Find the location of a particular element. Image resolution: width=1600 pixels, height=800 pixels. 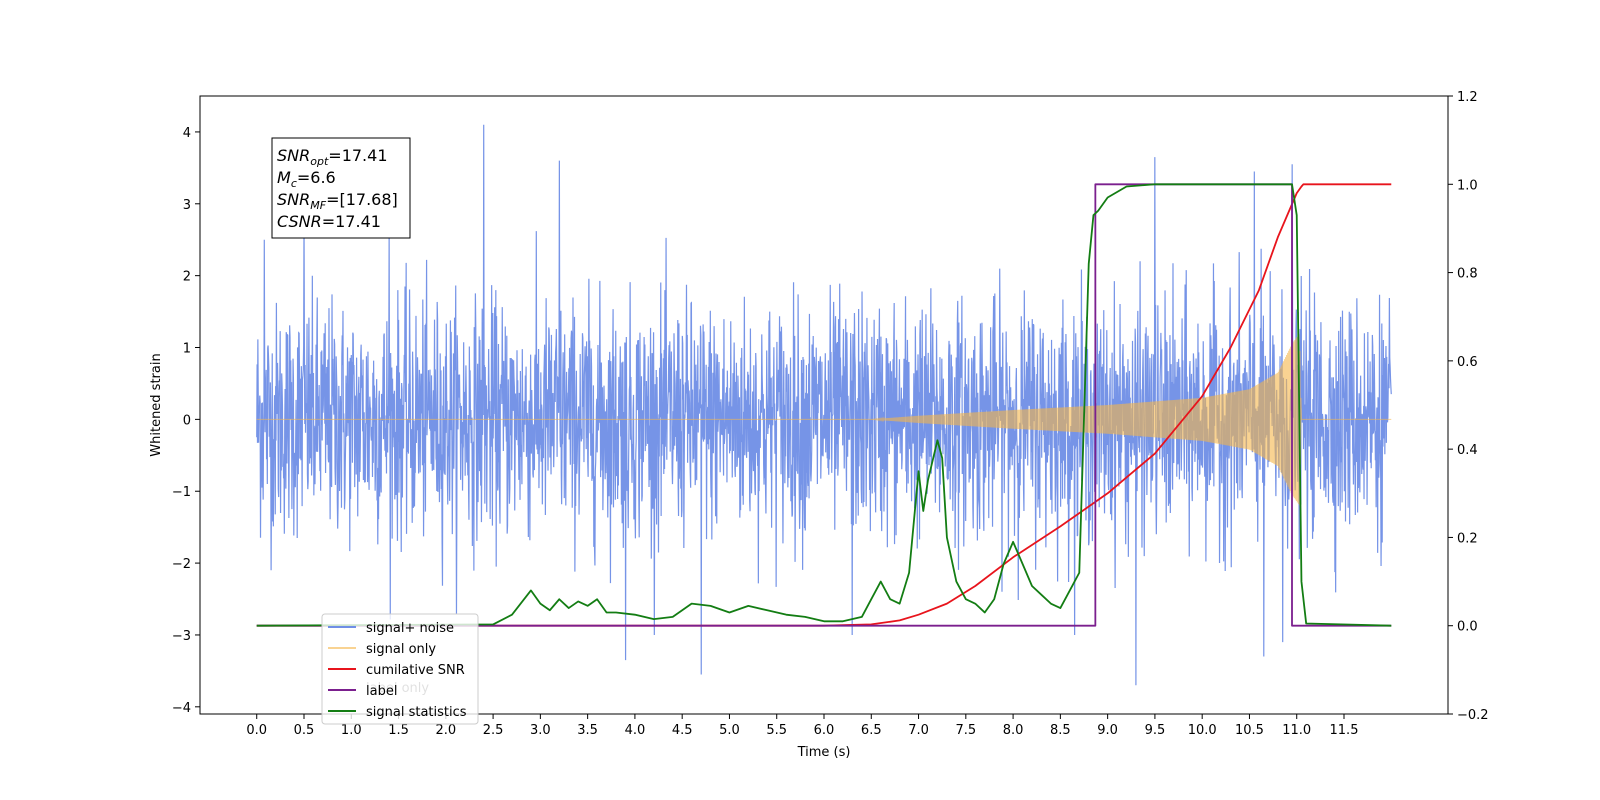

y-right-tick-label: 0.0 is located at coordinates (1467, 627).